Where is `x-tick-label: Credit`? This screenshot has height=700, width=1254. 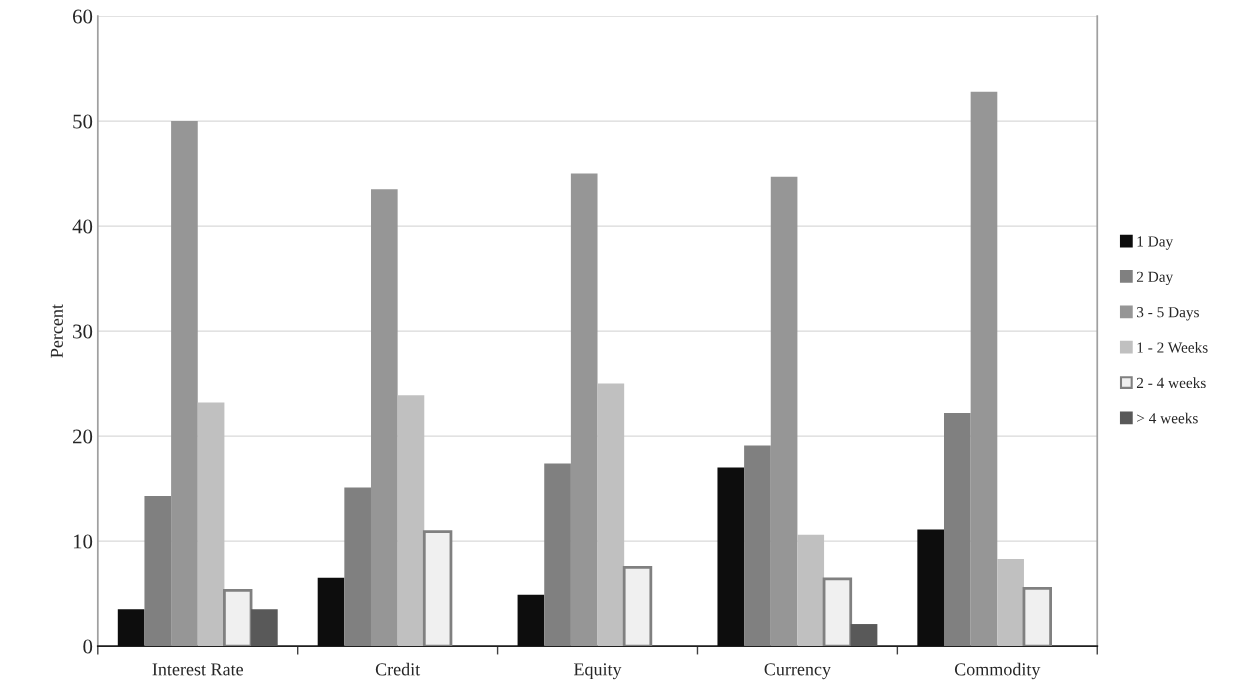 x-tick-label: Credit is located at coordinates (398, 669).